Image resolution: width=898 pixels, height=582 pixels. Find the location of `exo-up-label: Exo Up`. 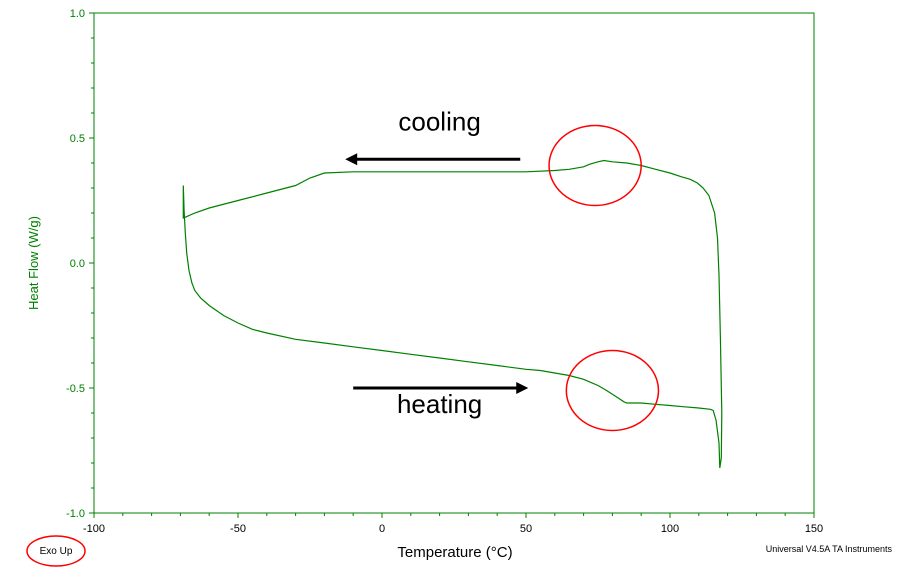

exo-up-label: Exo Up is located at coordinates (56, 551).